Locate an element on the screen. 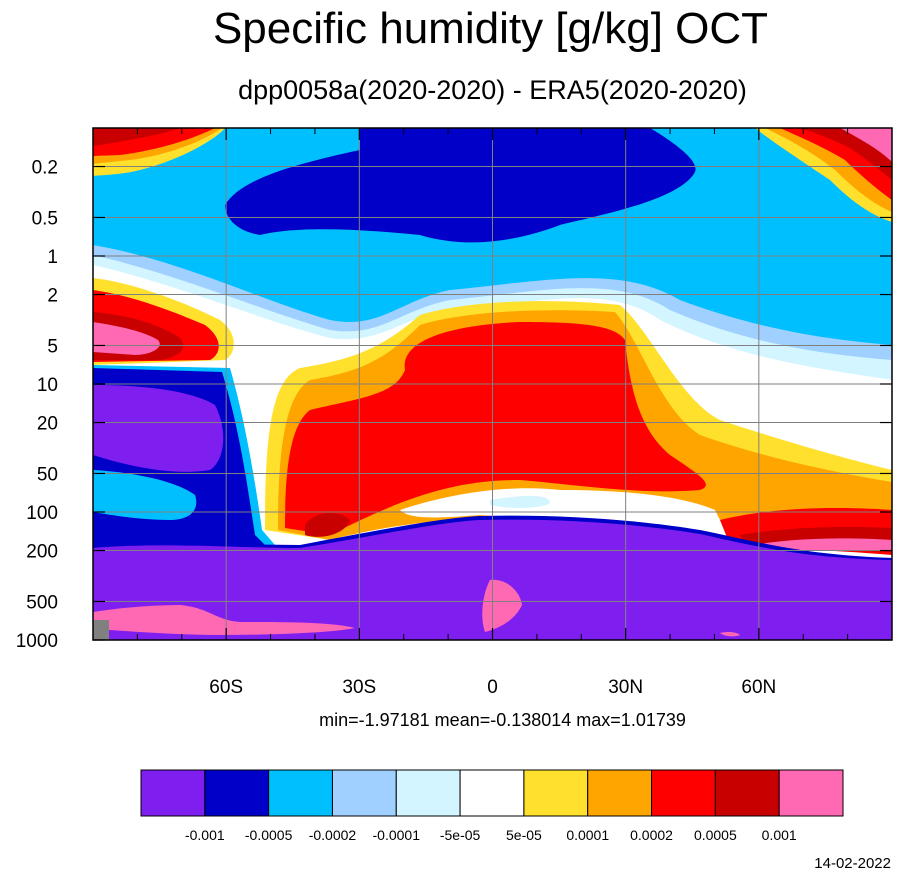 Image resolution: width=901 pixels, height=882 pixels. y-tick-label: 500 is located at coordinates (42, 602).